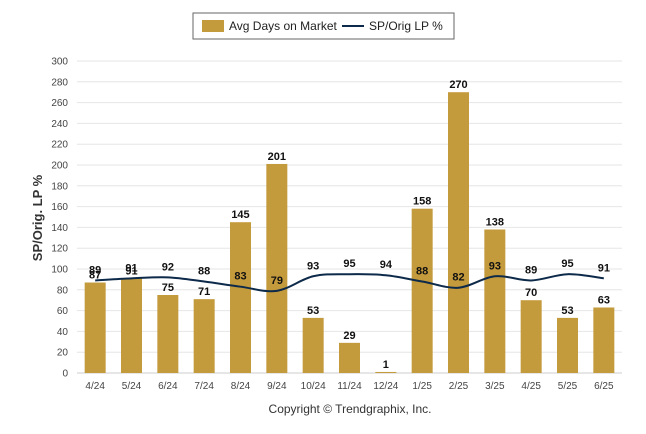  What do you see at coordinates (458, 278) in the screenshot?
I see `line-value-label: 82` at bounding box center [458, 278].